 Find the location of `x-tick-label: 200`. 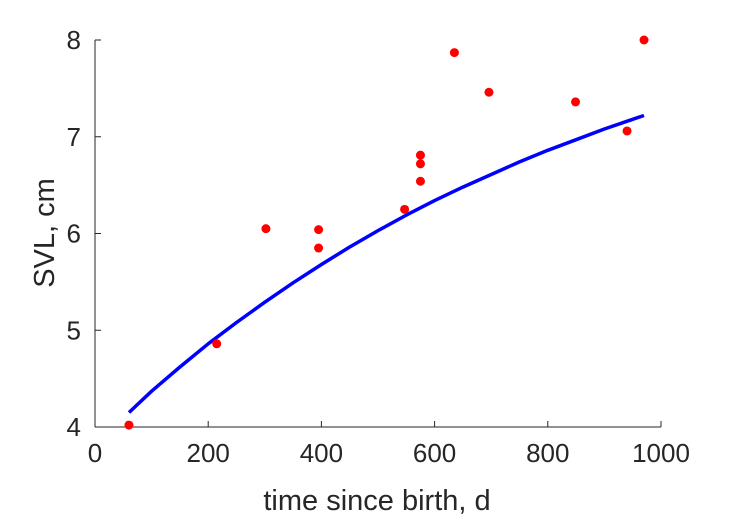

x-tick-label: 200 is located at coordinates (208, 453).